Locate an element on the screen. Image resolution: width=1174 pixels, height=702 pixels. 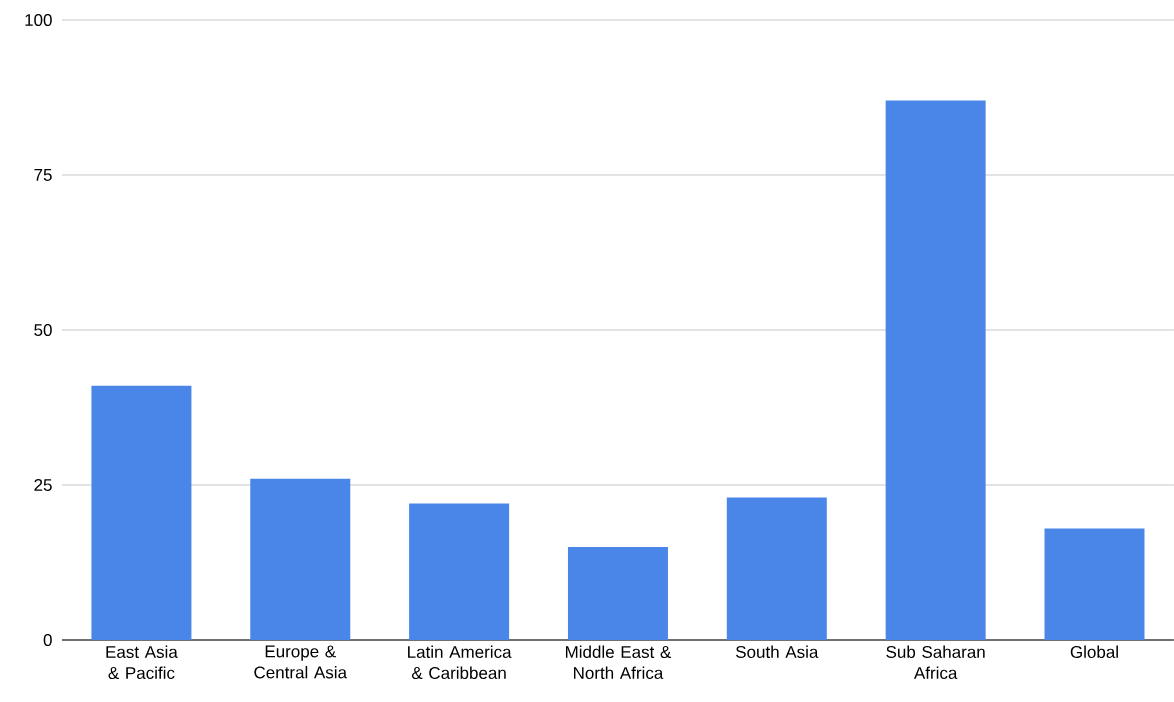
x-tick-label: East Asia & Pacific is located at coordinates (142, 662).